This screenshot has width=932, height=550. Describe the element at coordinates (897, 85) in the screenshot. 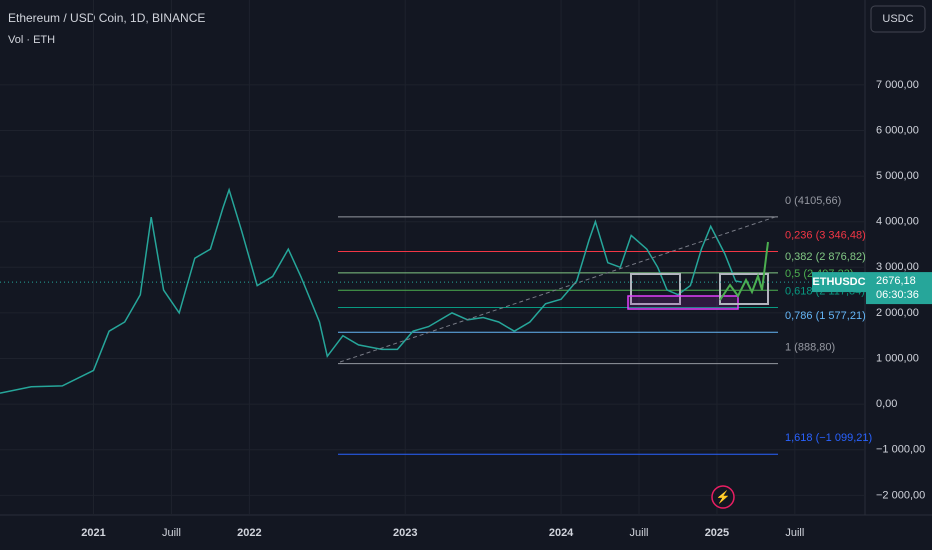

I see `y-tick-label: 7 000,00` at that location.